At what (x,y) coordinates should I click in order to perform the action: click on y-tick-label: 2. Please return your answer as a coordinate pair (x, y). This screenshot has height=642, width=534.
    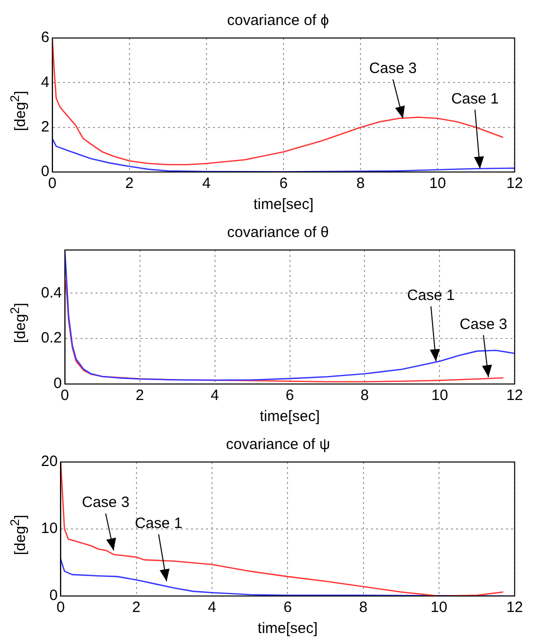
    Looking at the image, I should click on (45, 127).